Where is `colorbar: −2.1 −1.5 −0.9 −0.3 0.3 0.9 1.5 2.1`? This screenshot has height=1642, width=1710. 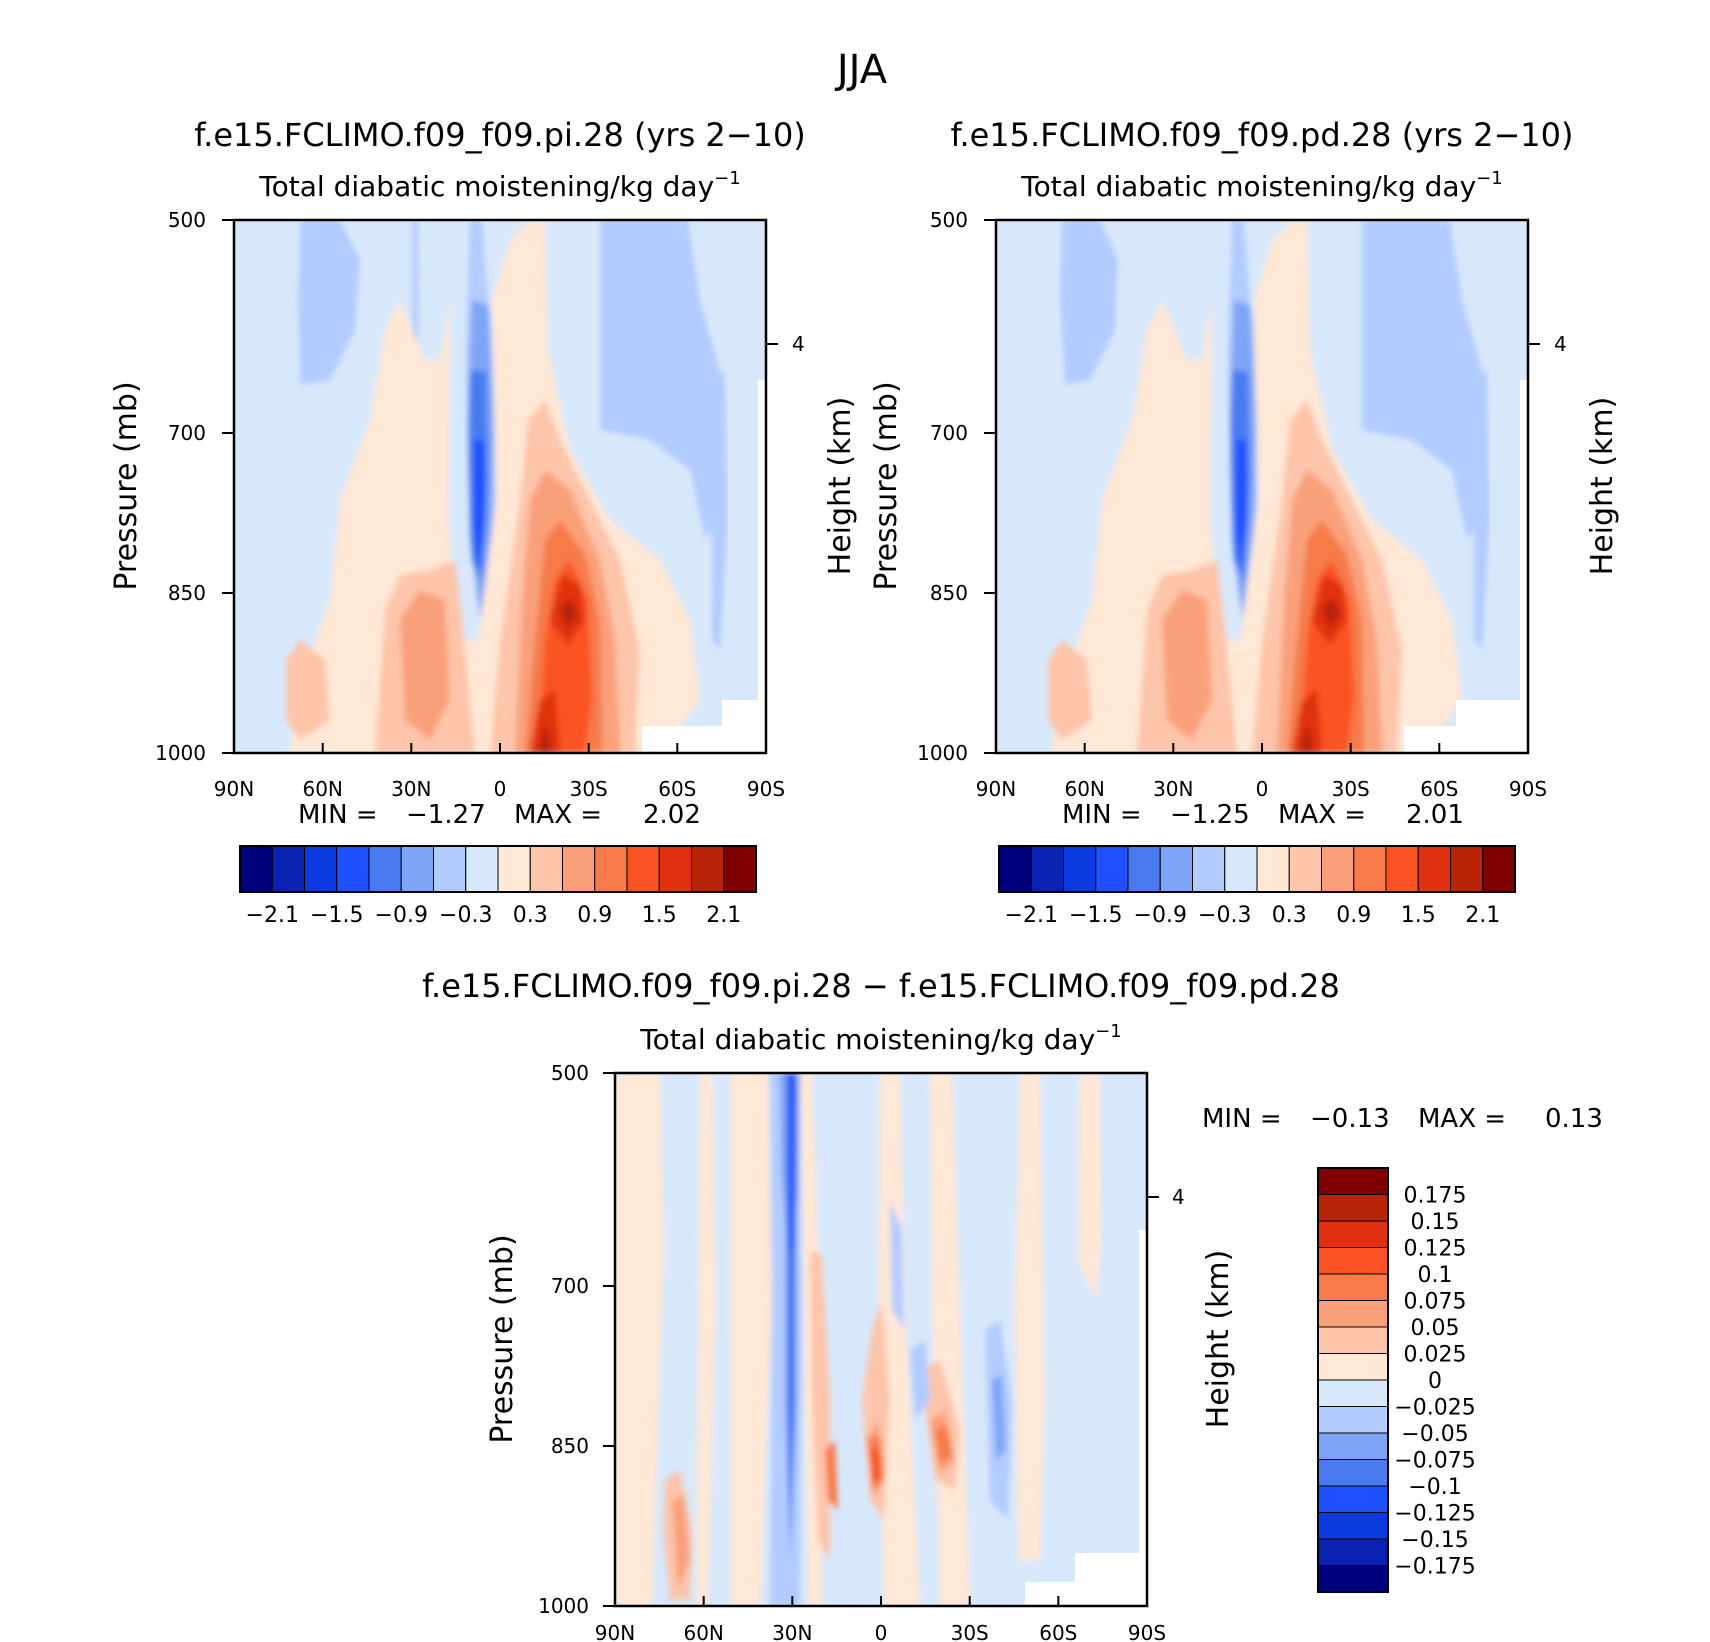 colorbar: −2.1 −1.5 −0.9 −0.3 0.3 0.9 1.5 2.1 is located at coordinates (1257, 886).